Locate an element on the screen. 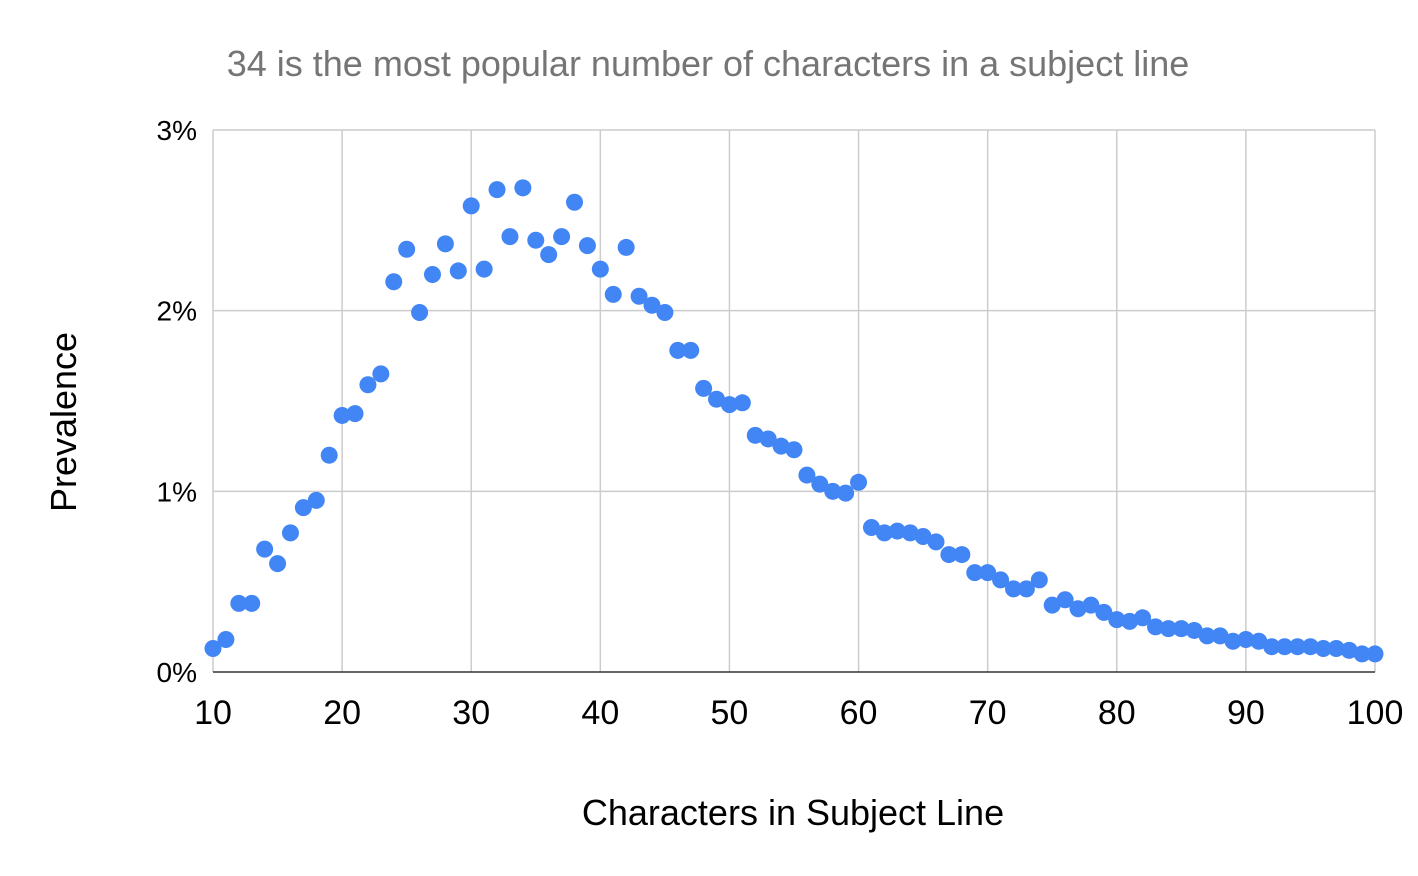 Image resolution: width=1418 pixels, height=876 pixels. x-tick-label: 70 is located at coordinates (988, 713).